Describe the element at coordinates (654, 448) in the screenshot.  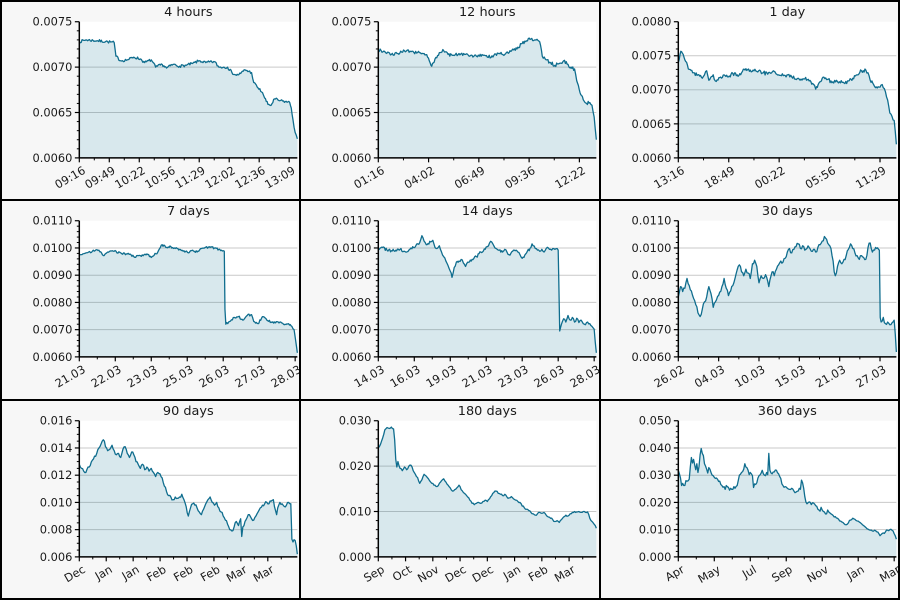
I see `y-tick-label: 0.040` at that location.